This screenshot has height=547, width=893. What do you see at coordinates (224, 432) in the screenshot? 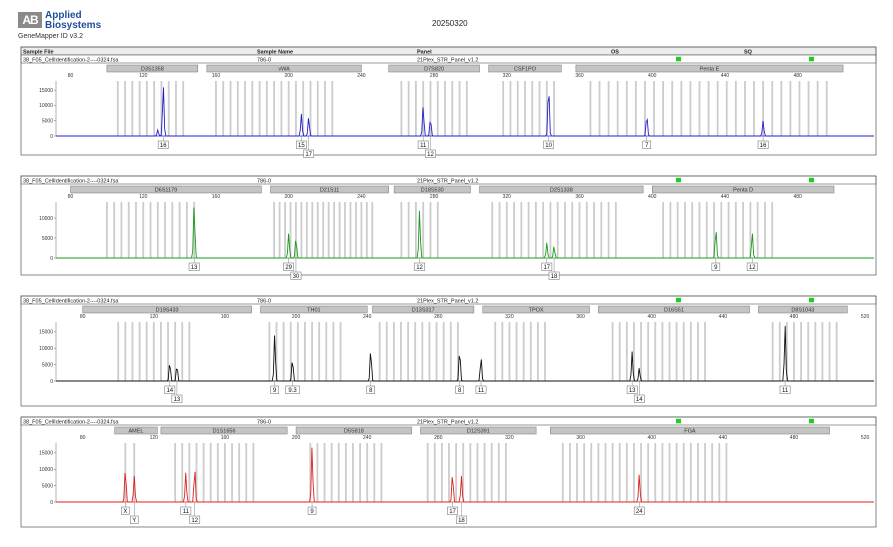
I see `marker-label: D1S1656` at bounding box center [224, 432].